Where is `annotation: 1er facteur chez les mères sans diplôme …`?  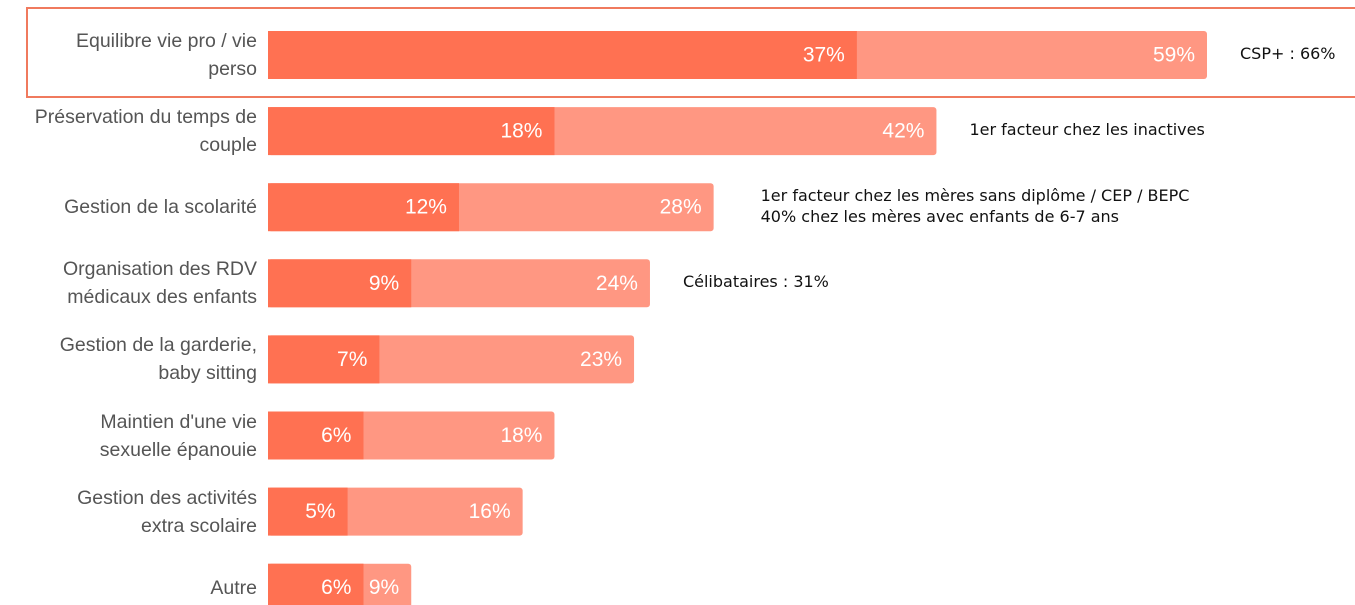
annotation: 1er facteur chez les mères sans diplôme … is located at coordinates (975, 195).